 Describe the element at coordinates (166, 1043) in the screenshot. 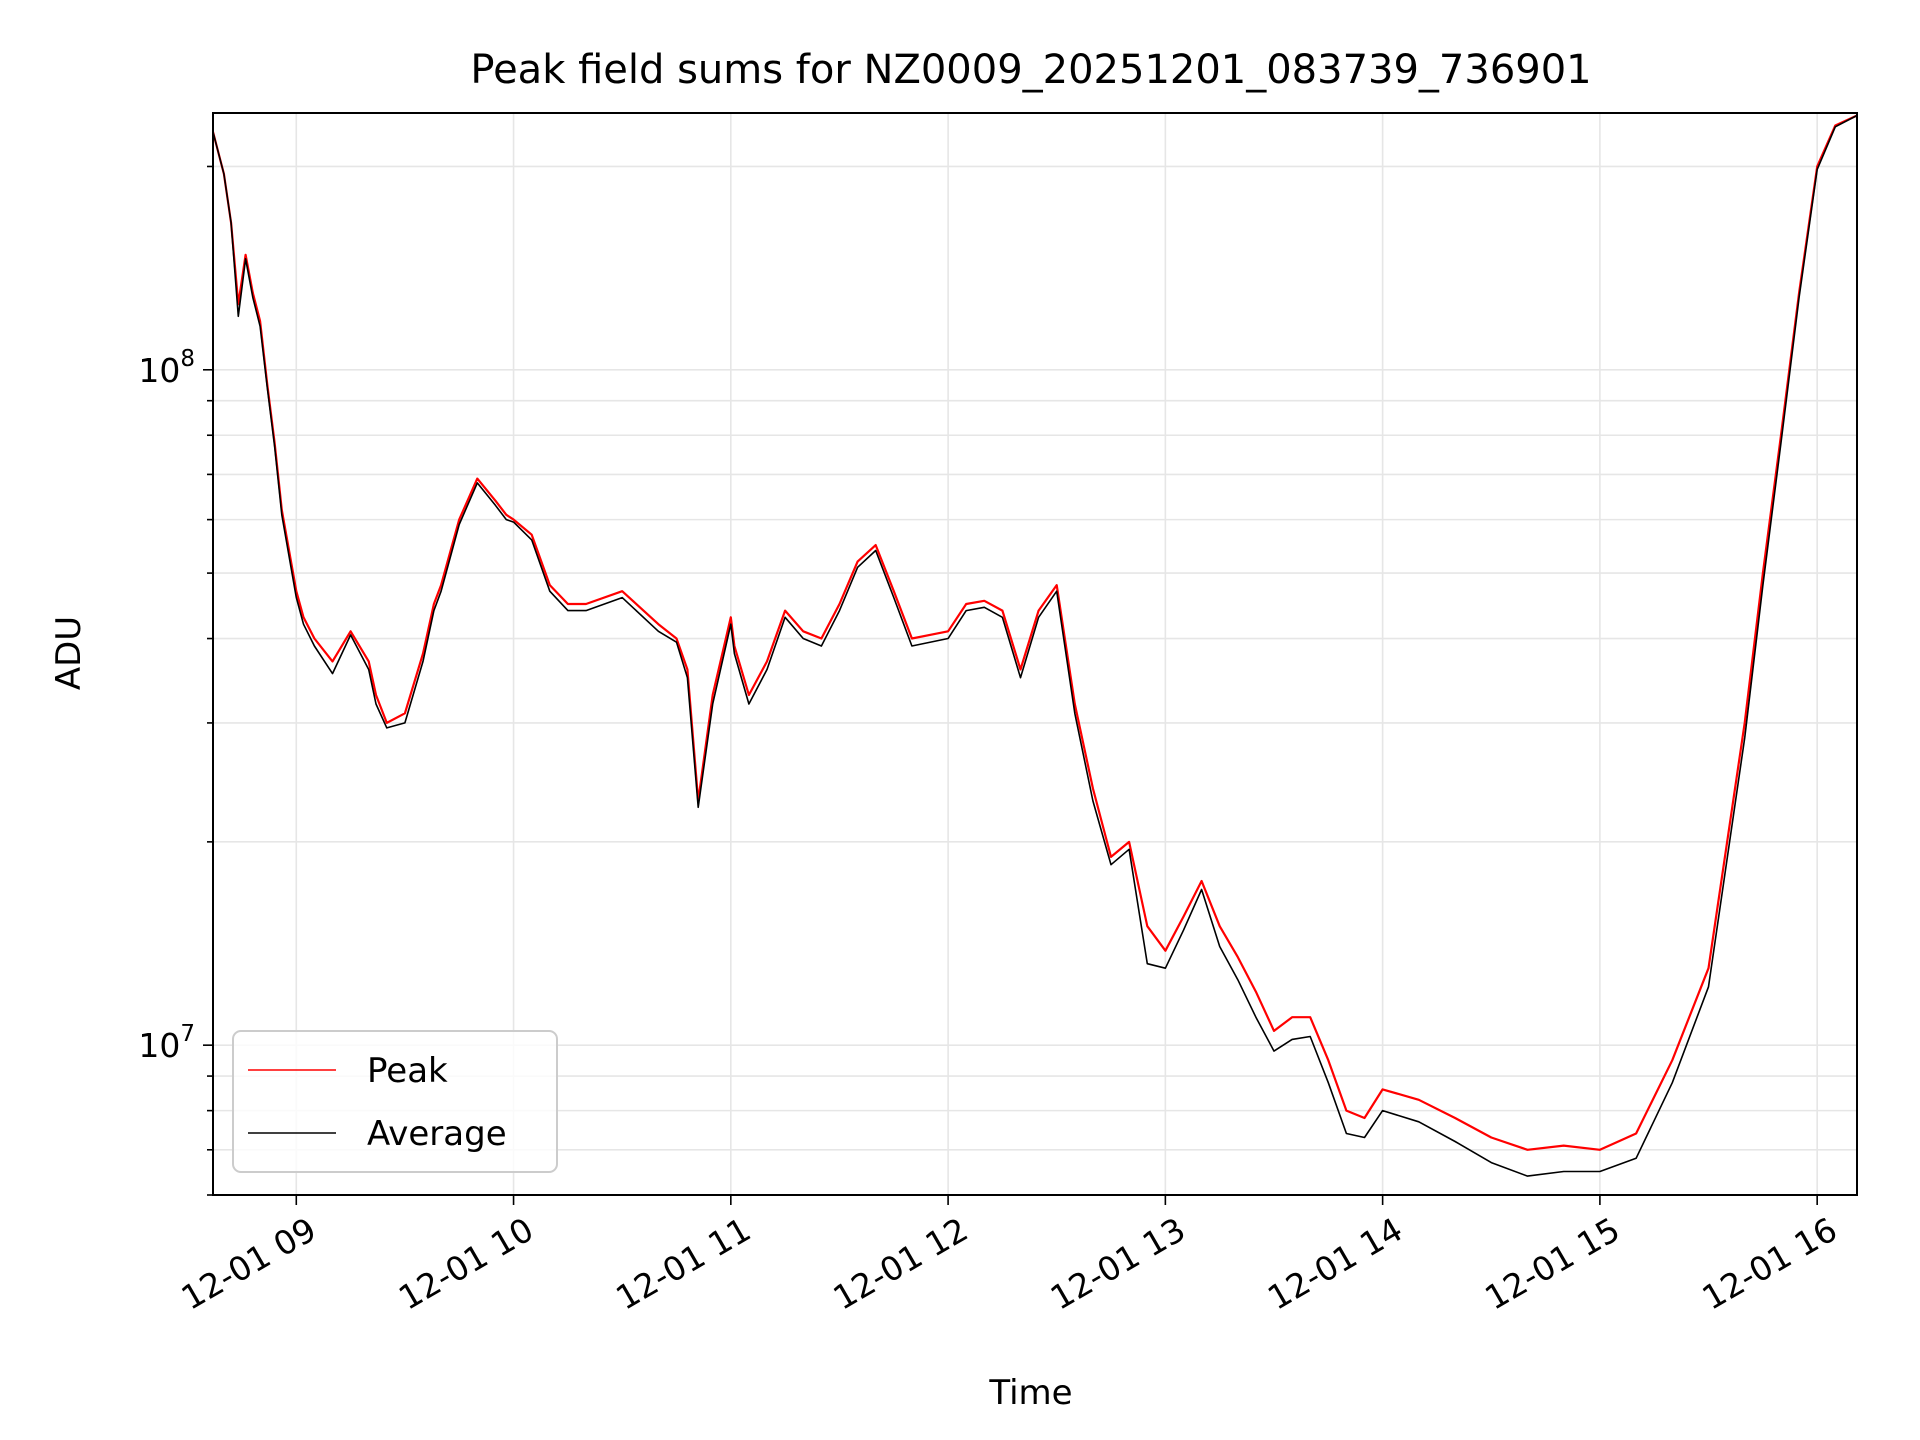

I see `y-tick-label: 10⁷` at that location.